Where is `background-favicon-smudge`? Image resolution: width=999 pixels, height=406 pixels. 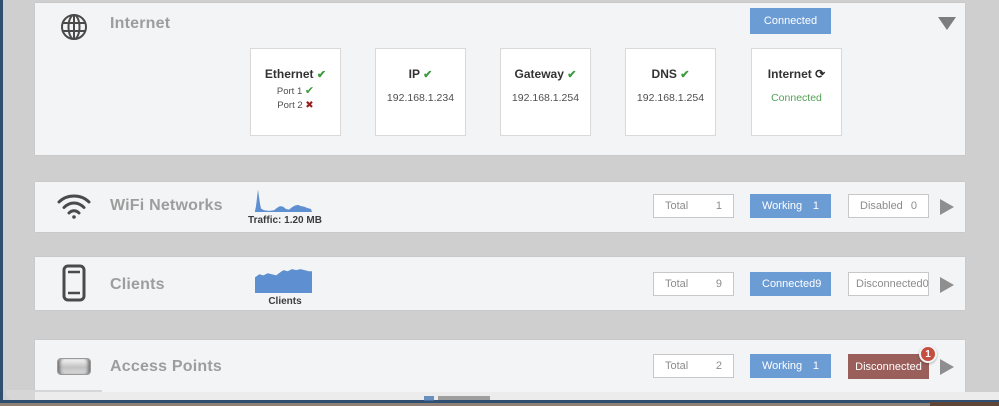
background-favicon-smudge is located at coordinates (429, 398).